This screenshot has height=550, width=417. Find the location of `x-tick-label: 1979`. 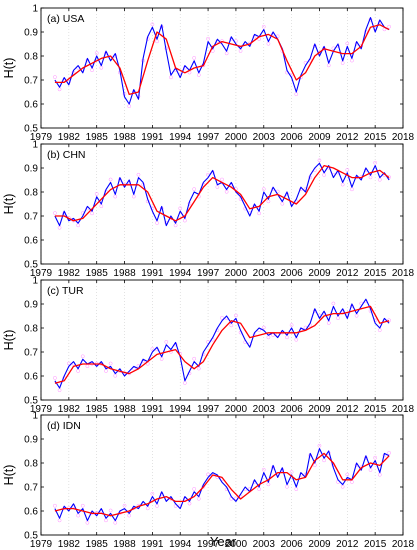

x-tick-label: 1979 is located at coordinates (41, 273).